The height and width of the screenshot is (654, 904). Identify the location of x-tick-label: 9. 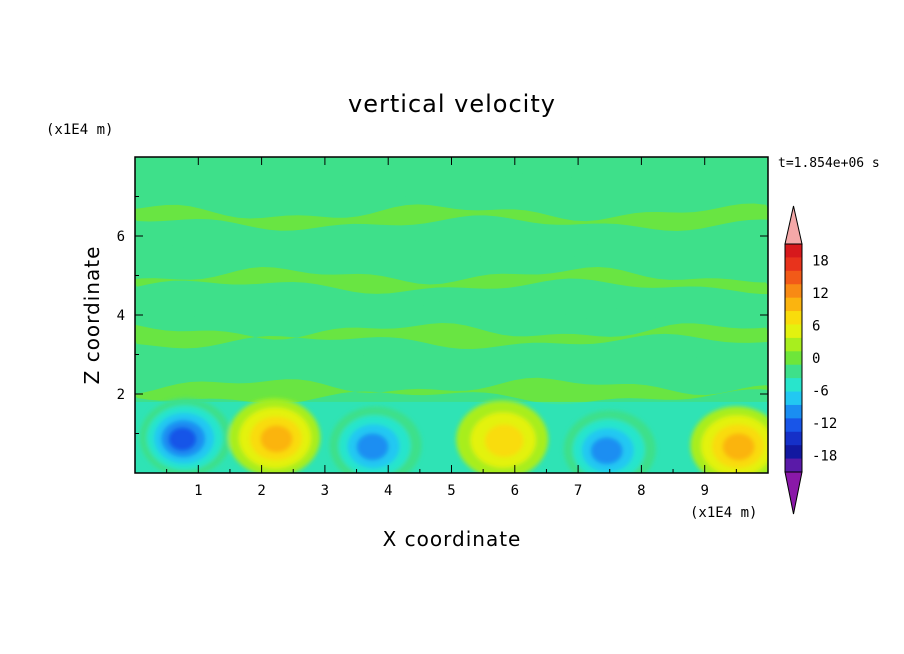
(704, 491).